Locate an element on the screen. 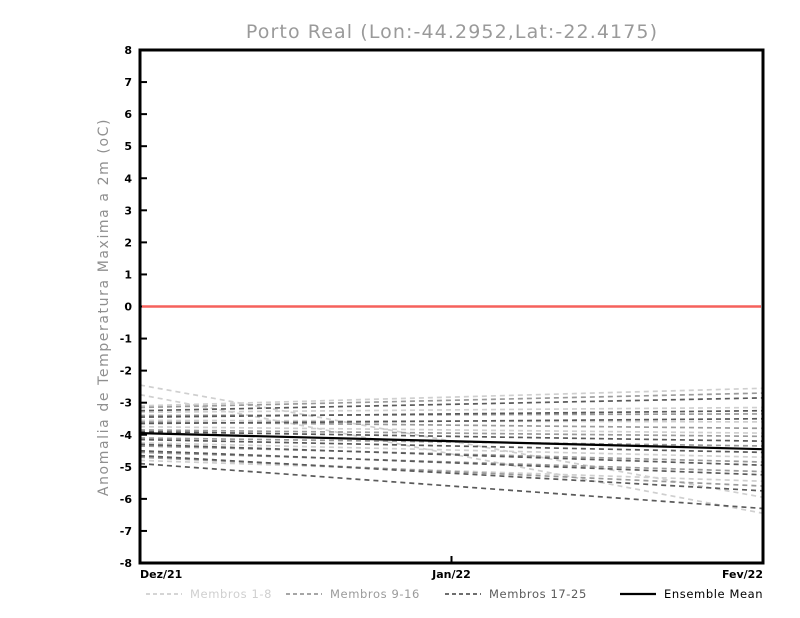  legend-label: Ensemble Mean is located at coordinates (713, 594).